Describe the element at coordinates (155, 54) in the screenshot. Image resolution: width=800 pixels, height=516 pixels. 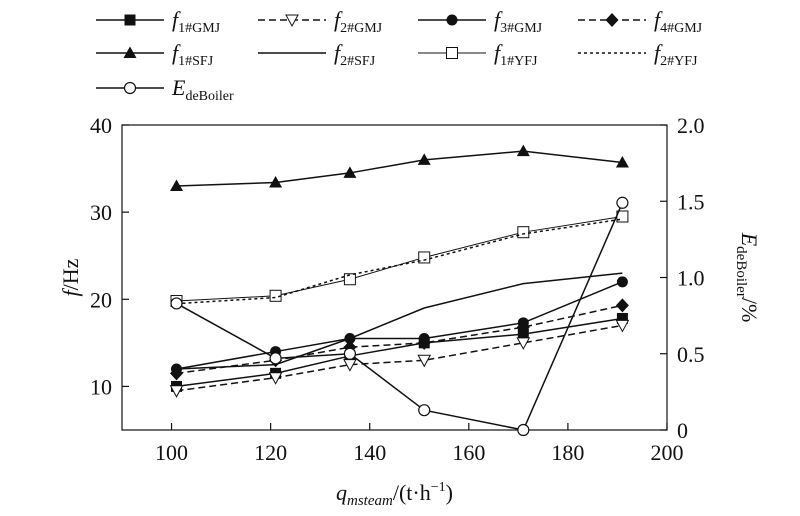
I see `legend-item-f1SFJ: f1#SFJ` at that location.